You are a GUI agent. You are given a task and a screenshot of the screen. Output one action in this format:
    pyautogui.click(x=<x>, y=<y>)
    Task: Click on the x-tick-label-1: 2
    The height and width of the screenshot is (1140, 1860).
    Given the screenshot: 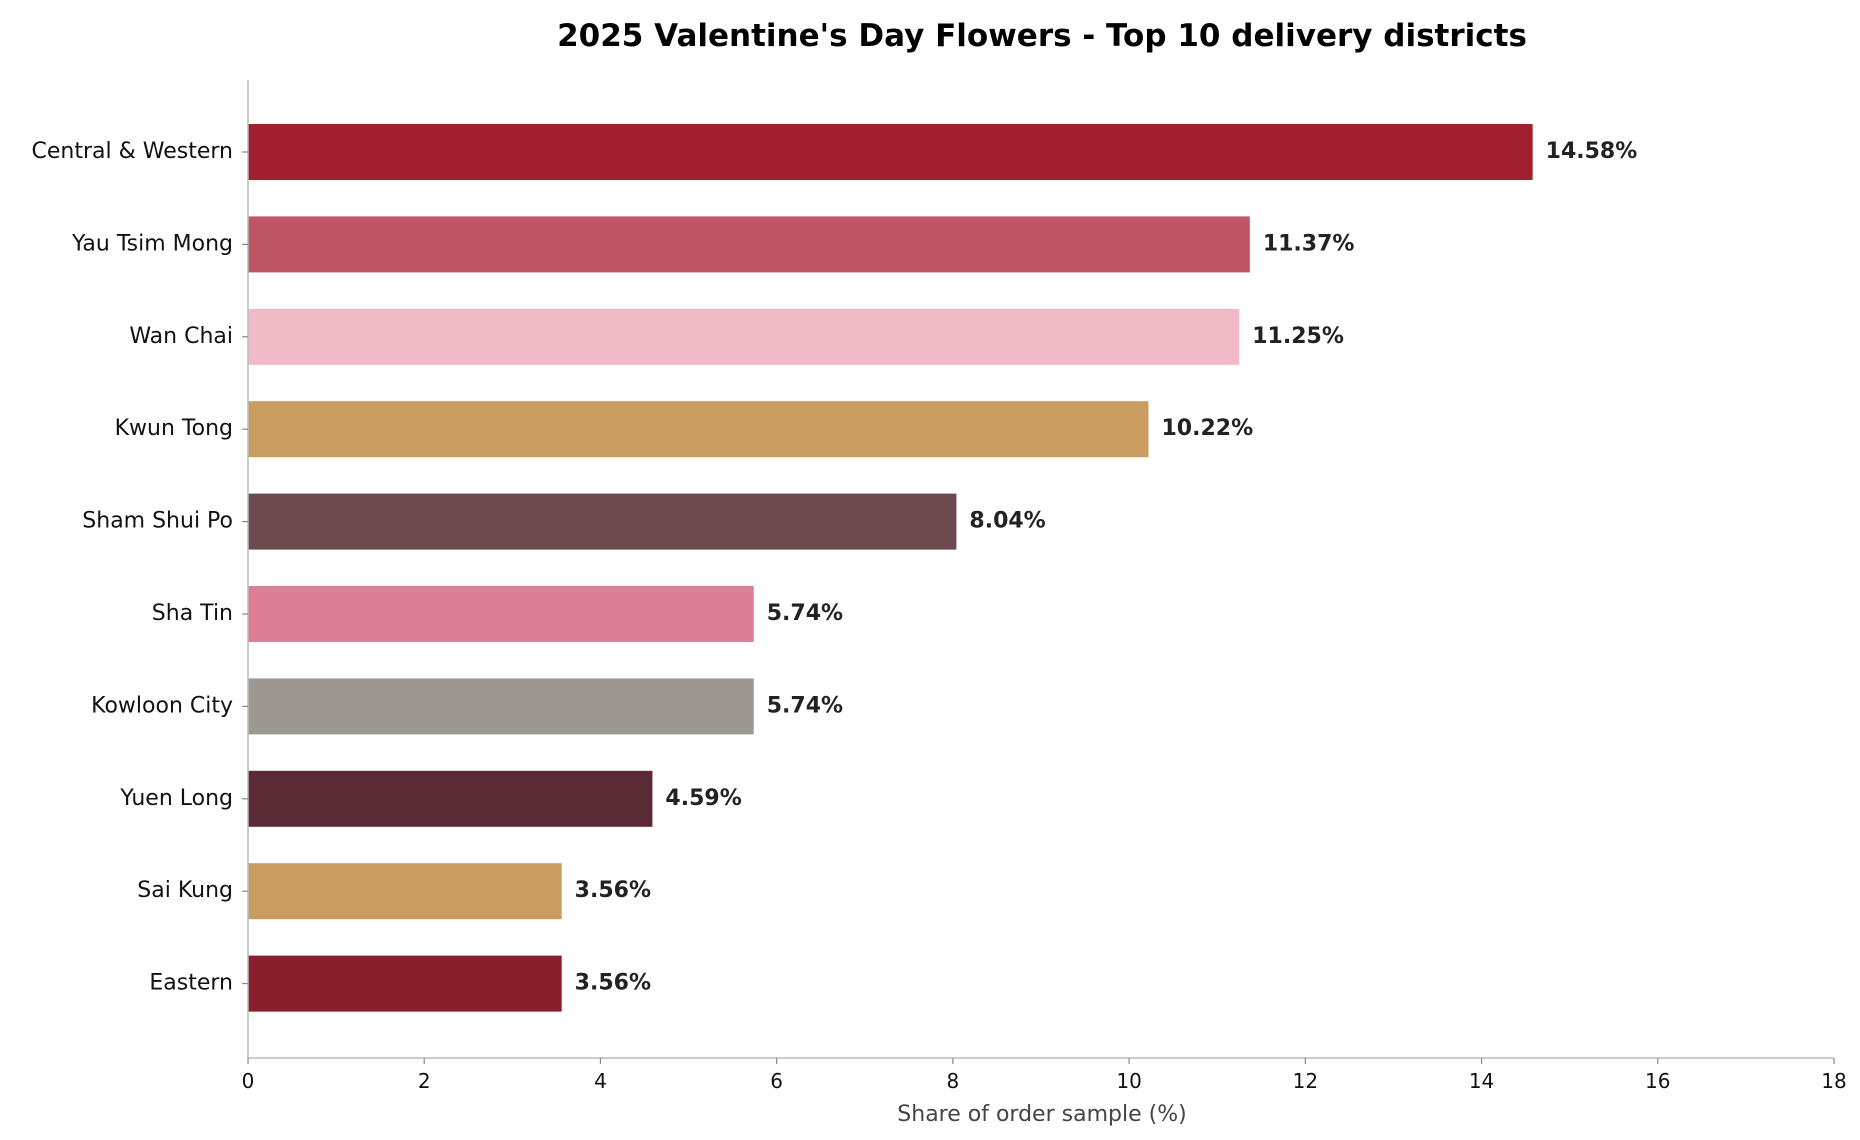 What is the action you would take?
    pyautogui.click(x=424, y=1081)
    